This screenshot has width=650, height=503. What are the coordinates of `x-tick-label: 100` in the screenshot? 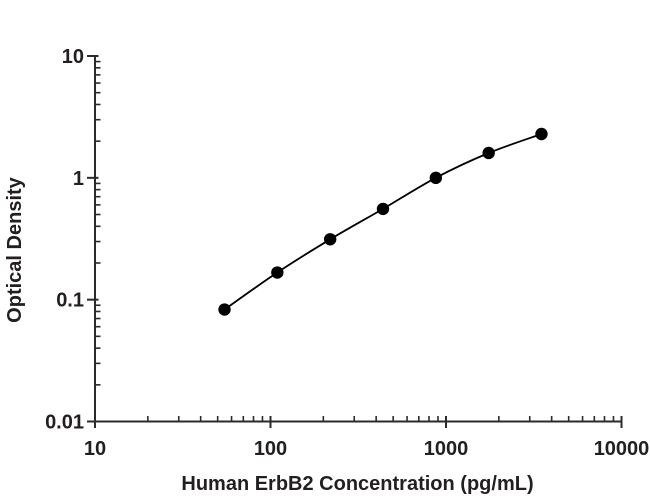 It's located at (270, 449).